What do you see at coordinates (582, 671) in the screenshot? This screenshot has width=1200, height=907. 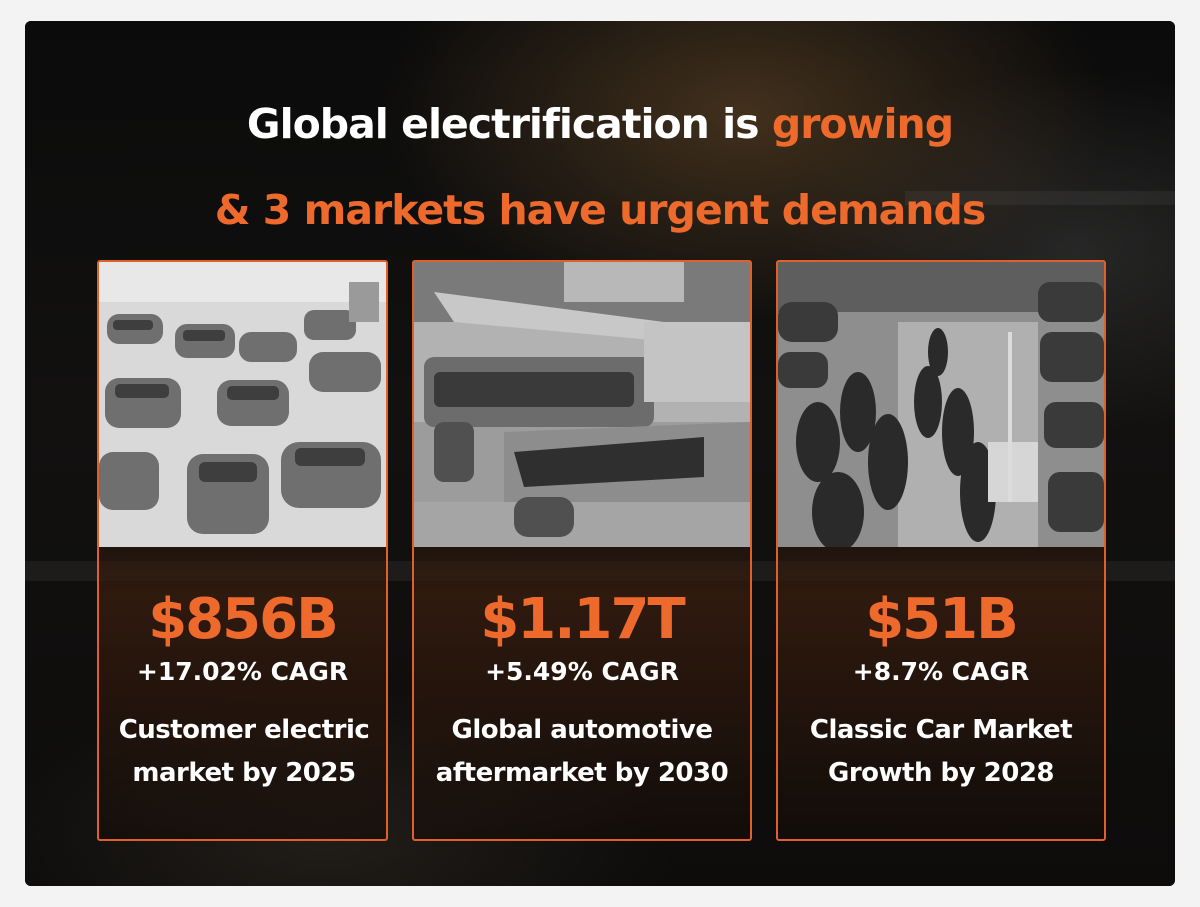 I see `cagr-rate: +5.49% CAGR` at bounding box center [582, 671].